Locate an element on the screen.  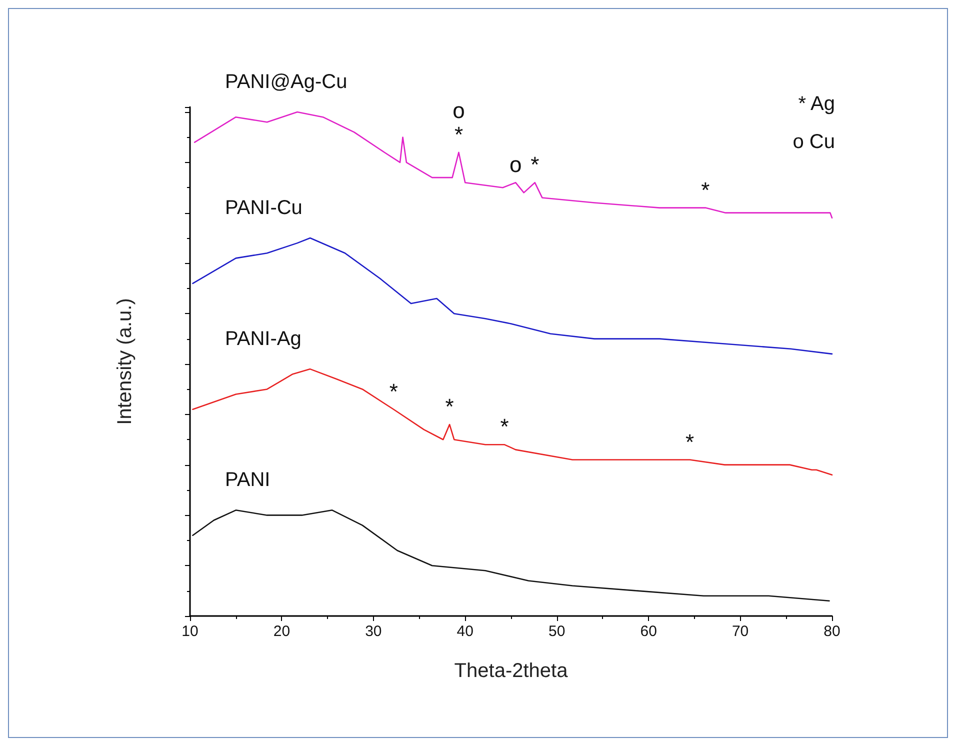
annotation: o Cu is located at coordinates (813, 142).